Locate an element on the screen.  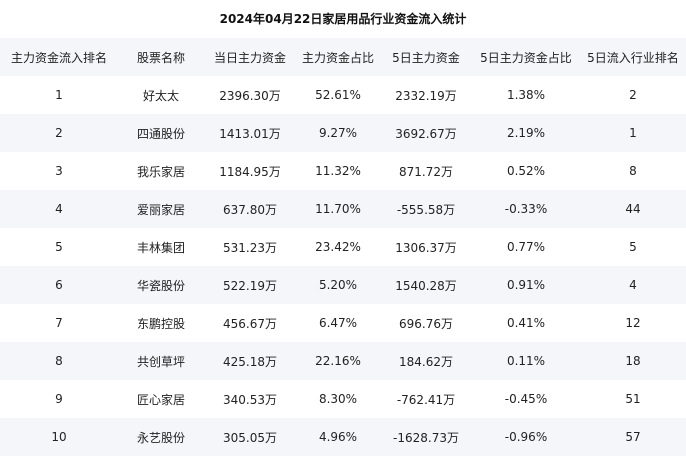
cell-main-fund-ratio: 11.32% is located at coordinates (338, 171).